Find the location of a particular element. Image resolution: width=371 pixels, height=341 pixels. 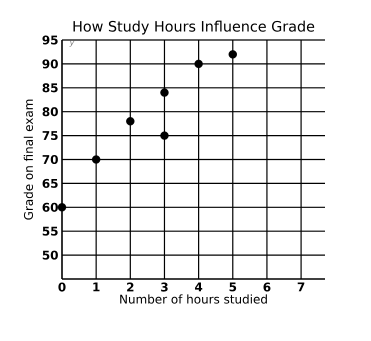

y-tick-label: 55 is located at coordinates (50, 231).